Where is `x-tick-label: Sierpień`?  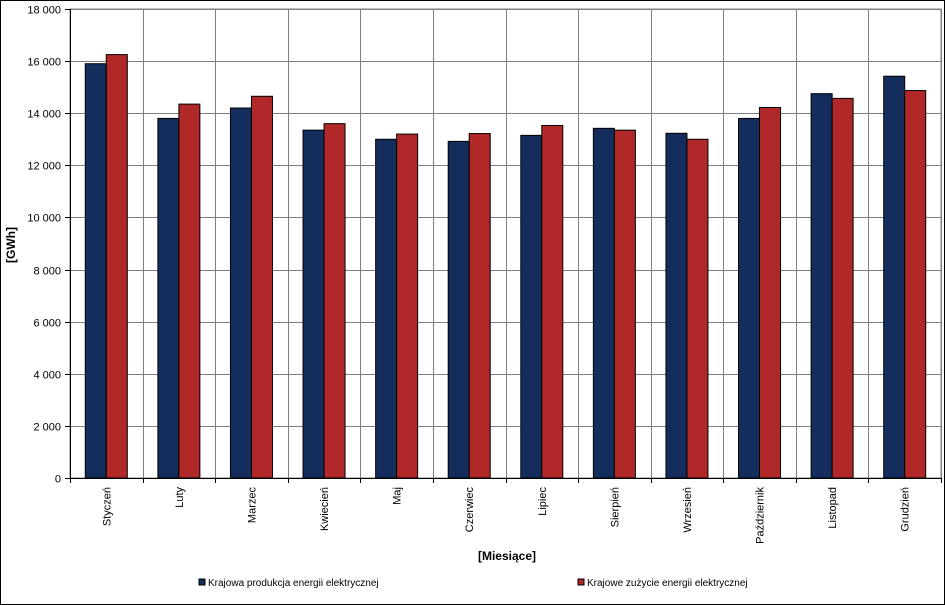
x-tick-label: Sierpień is located at coordinates (615, 507).